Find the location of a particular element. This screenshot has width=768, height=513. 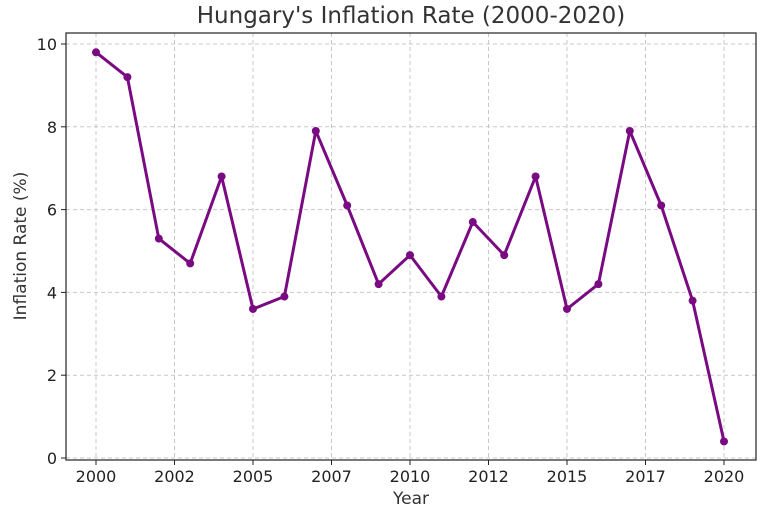

x-tick-label: 2017 is located at coordinates (645, 476).